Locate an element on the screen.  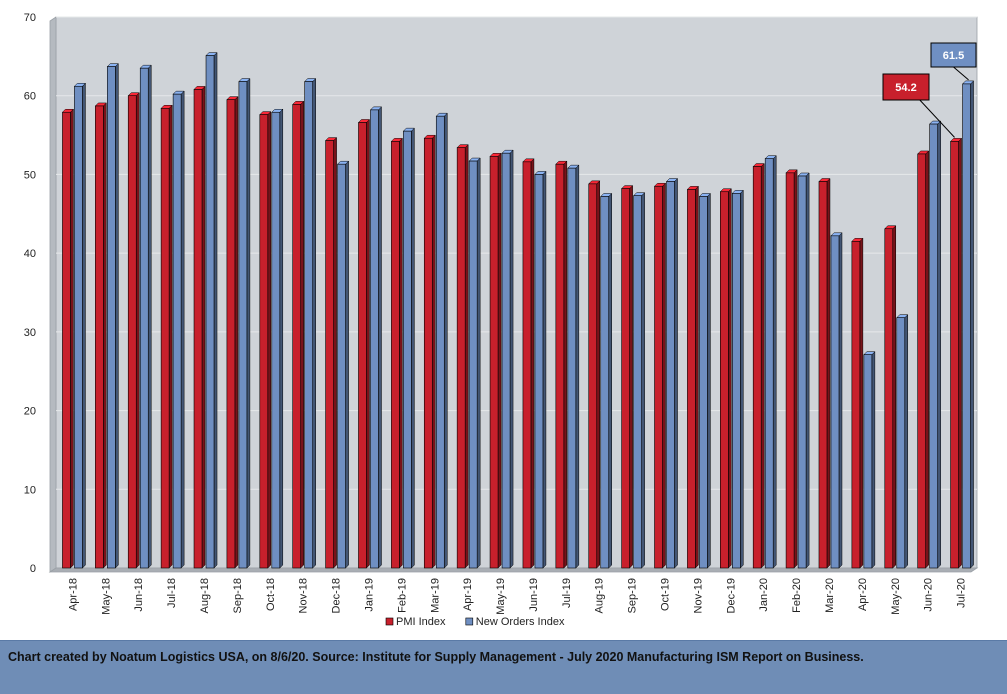
x-tick-label: Jul-18 is located at coordinates (172, 593).